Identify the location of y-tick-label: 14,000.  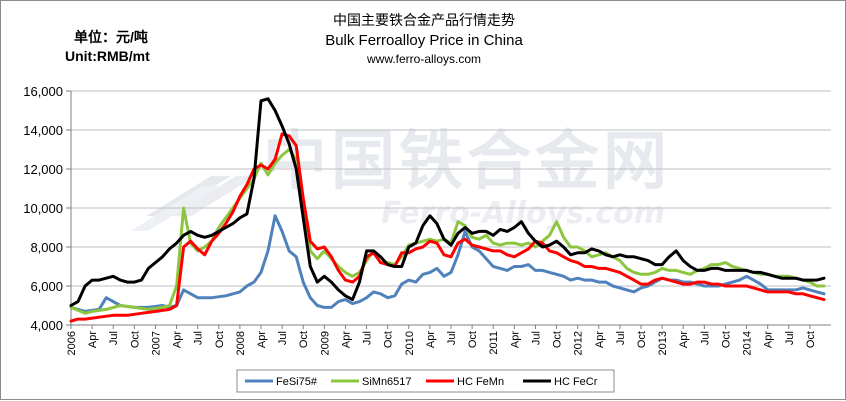
(43, 130).